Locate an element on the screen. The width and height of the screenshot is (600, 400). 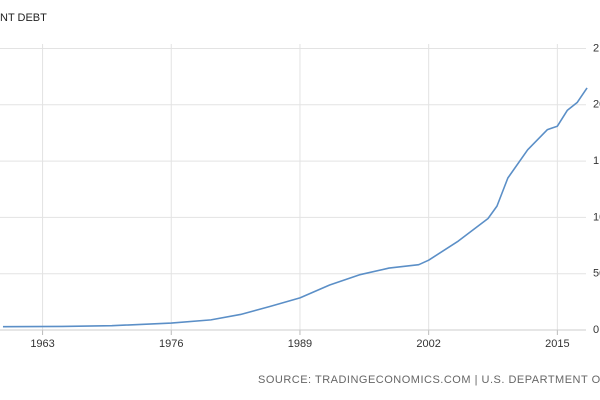
chart-title: NT DEBT is located at coordinates (23, 18).